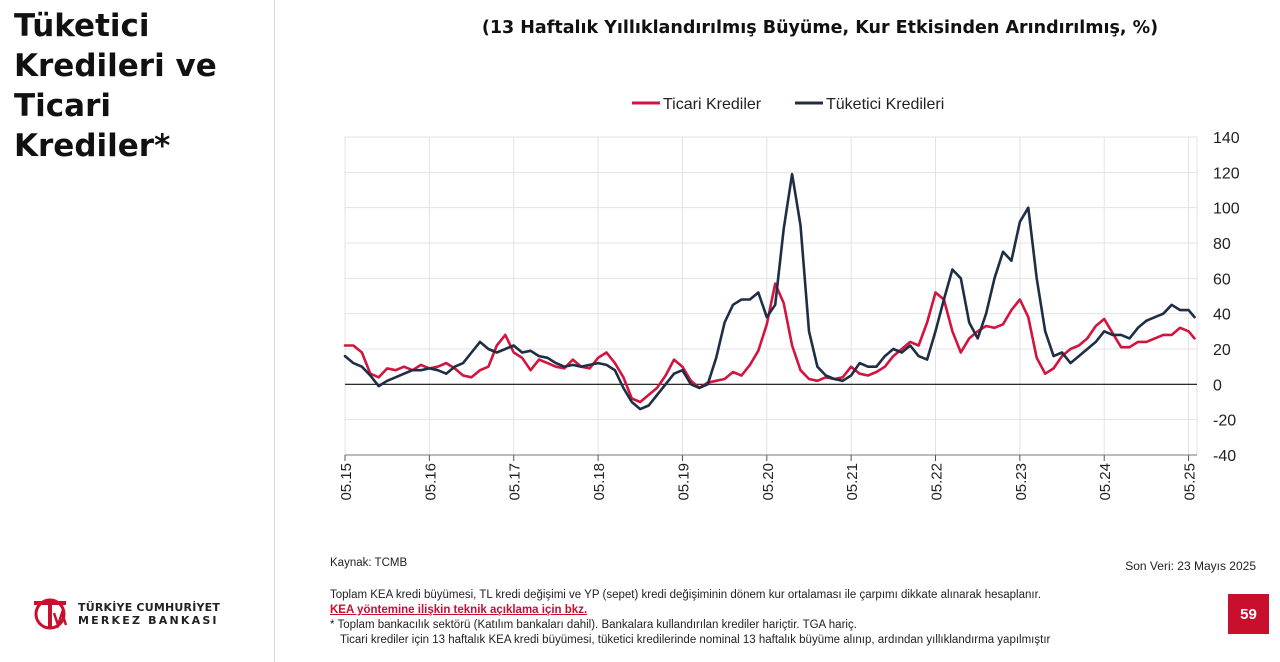  Describe the element at coordinates (1224, 456) in the screenshot. I see `y-tick-label: -40` at that location.